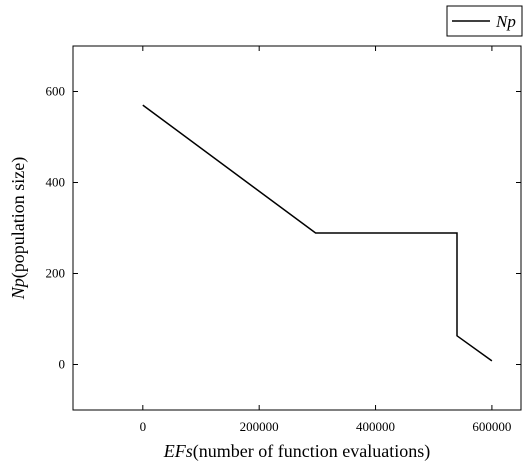 This screenshot has height=464, width=524. I want to click on x-tick-label: 200000, so click(259, 426).